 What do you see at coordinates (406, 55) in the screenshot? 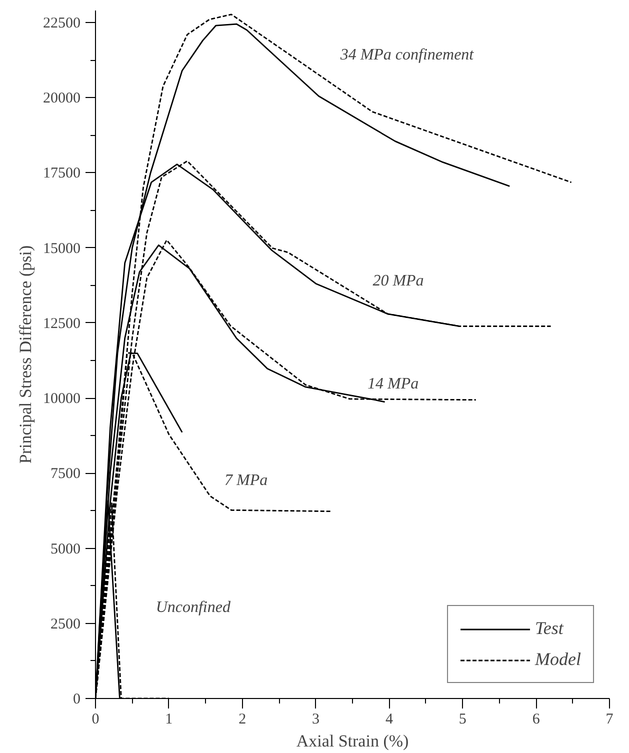
I see `annotation: 34 MPa confinement` at bounding box center [406, 55].